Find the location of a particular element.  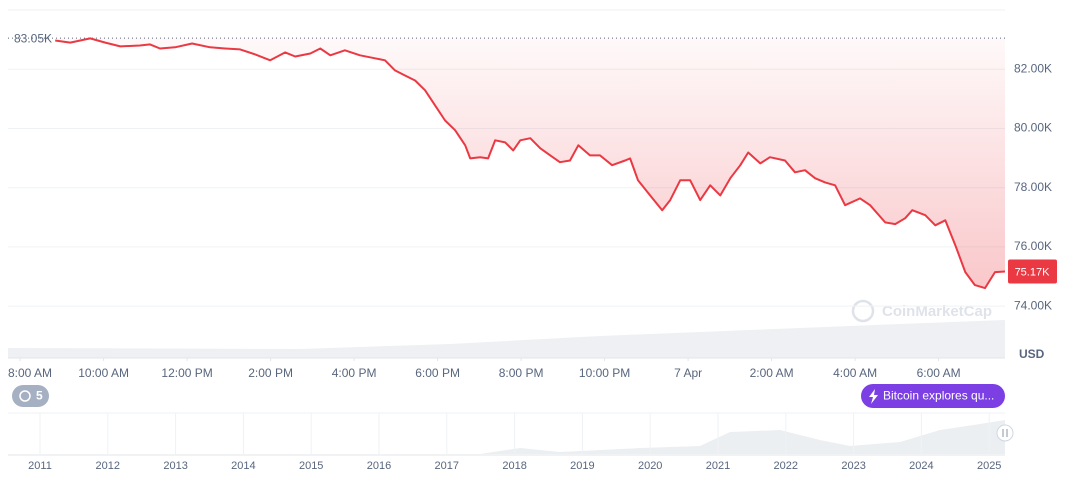

watermark-text: CoinMarketCap is located at coordinates (937, 311).